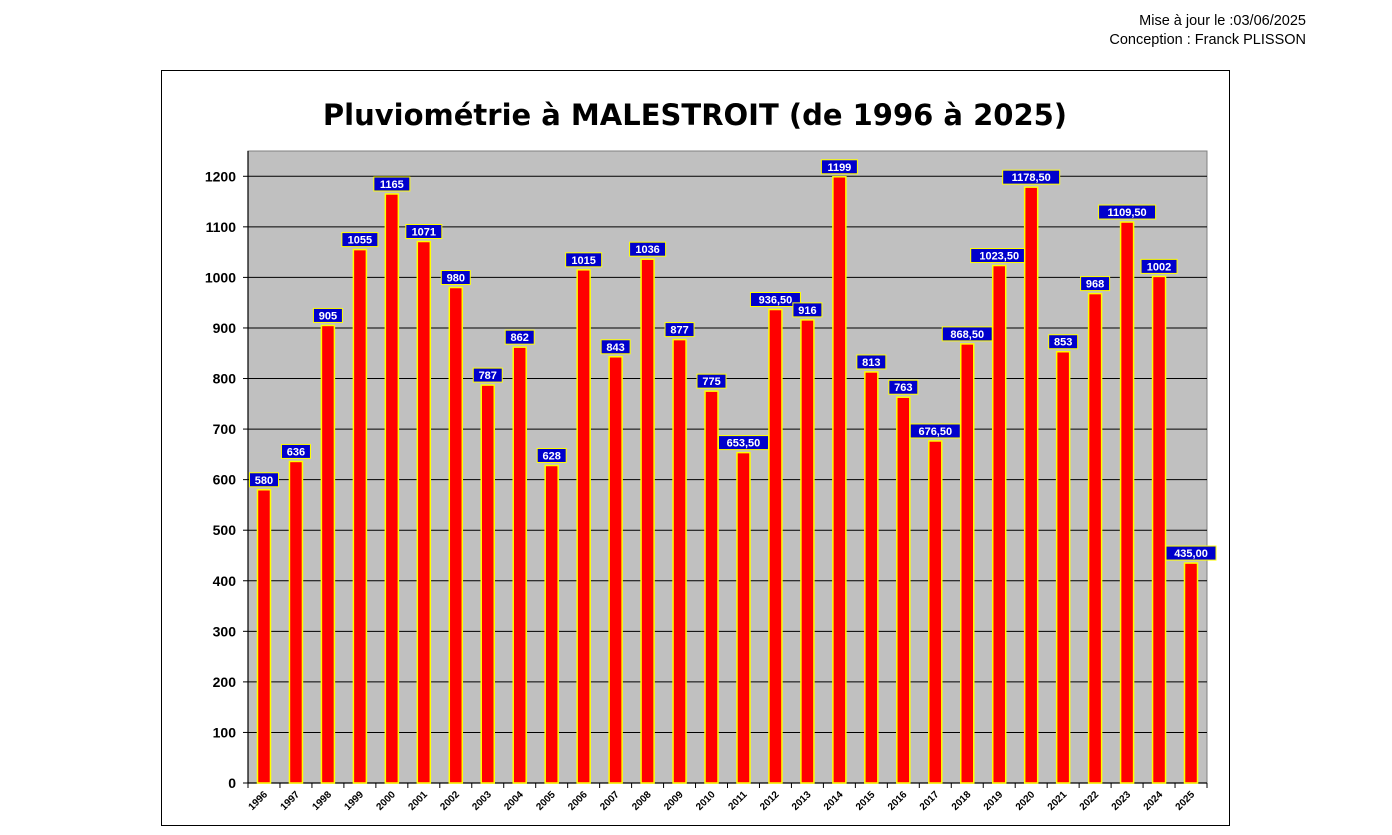  I want to click on bar-1996, so click(264, 636).